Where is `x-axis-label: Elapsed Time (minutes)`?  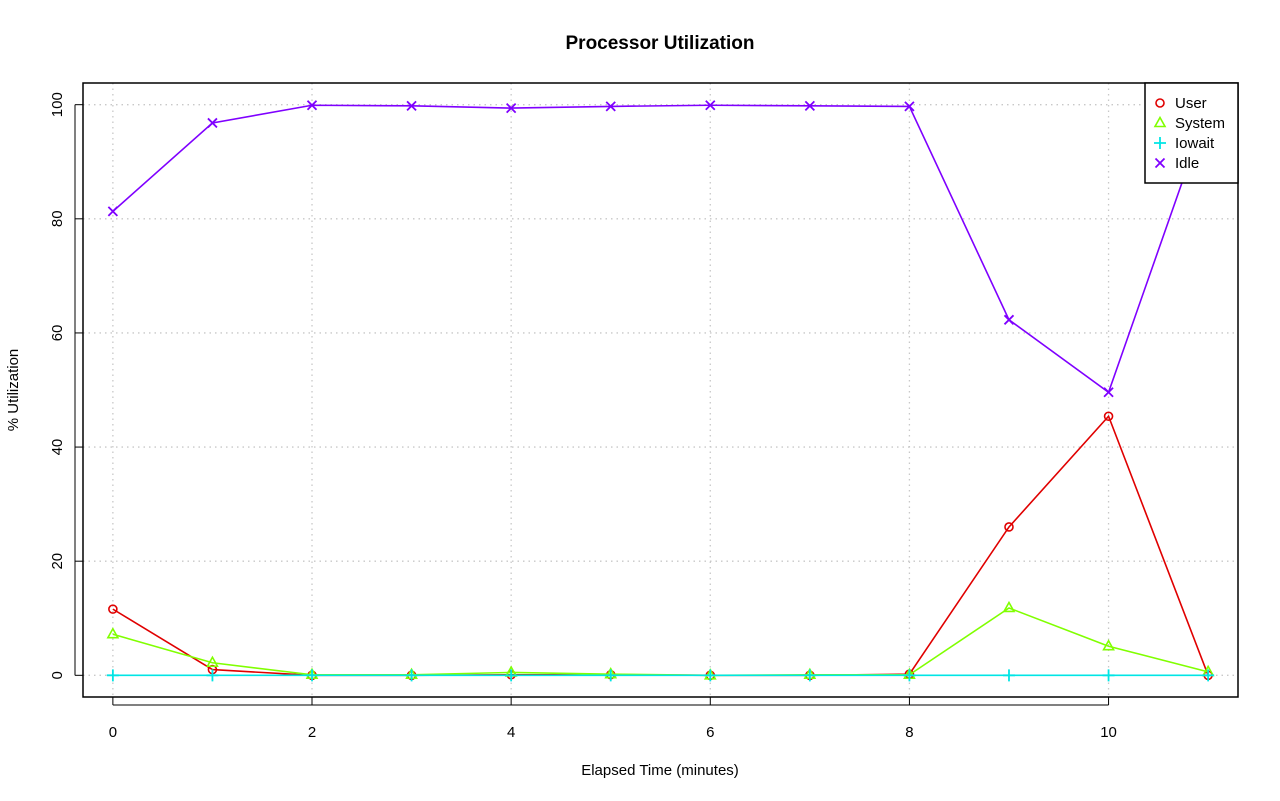 x-axis-label: Elapsed Time (minutes) is located at coordinates (660, 770).